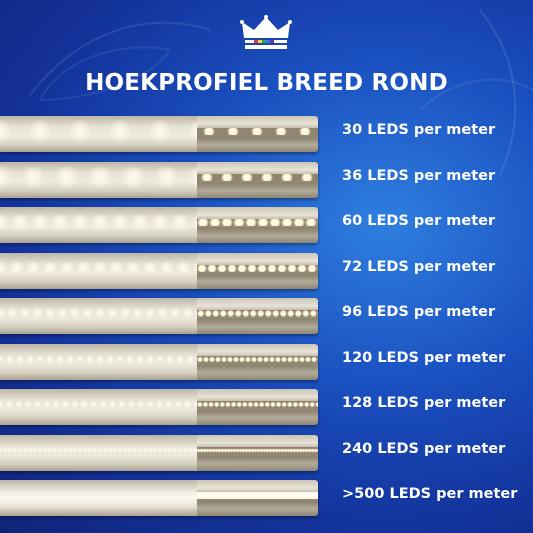 Image resolution: width=533 pixels, height=533 pixels. What do you see at coordinates (419, 266) in the screenshot?
I see `led-density-label: 72 LEDS per meter` at bounding box center [419, 266].